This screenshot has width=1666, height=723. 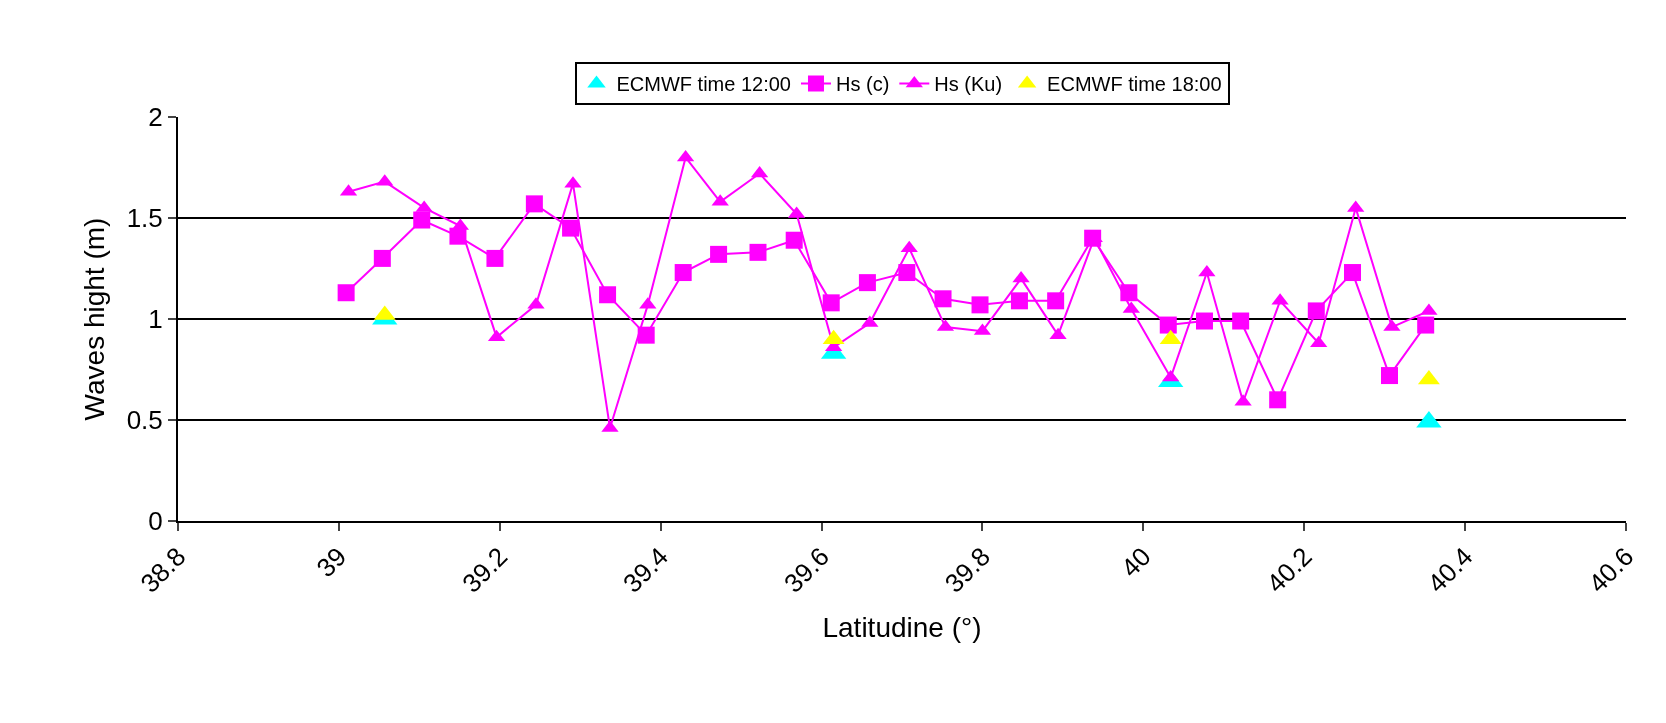 What do you see at coordinates (1289, 570) in the screenshot?
I see `x-tick-label: 40.2` at bounding box center [1289, 570].